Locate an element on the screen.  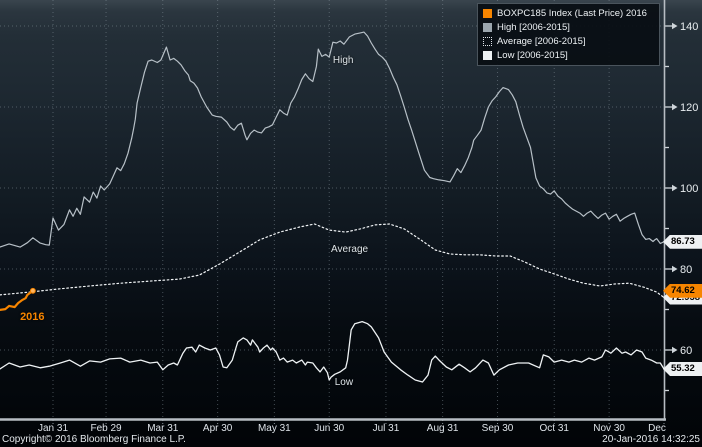
legend-item-high: High [2006-2015] is located at coordinates (568, 27).